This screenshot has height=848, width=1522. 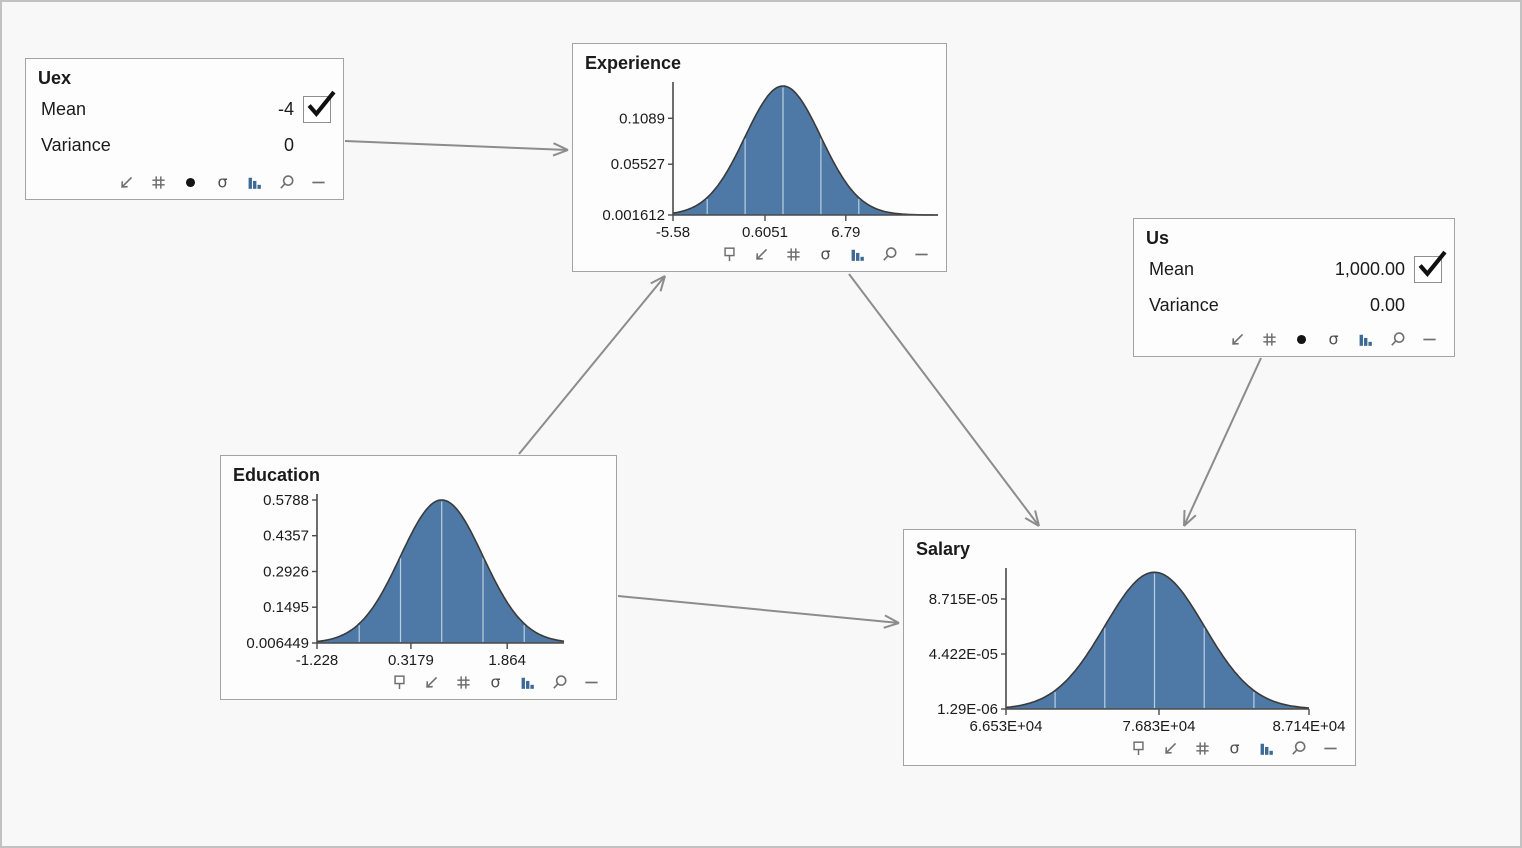 What do you see at coordinates (1158, 238) in the screenshot?
I see `node-title: Us` at bounding box center [1158, 238].